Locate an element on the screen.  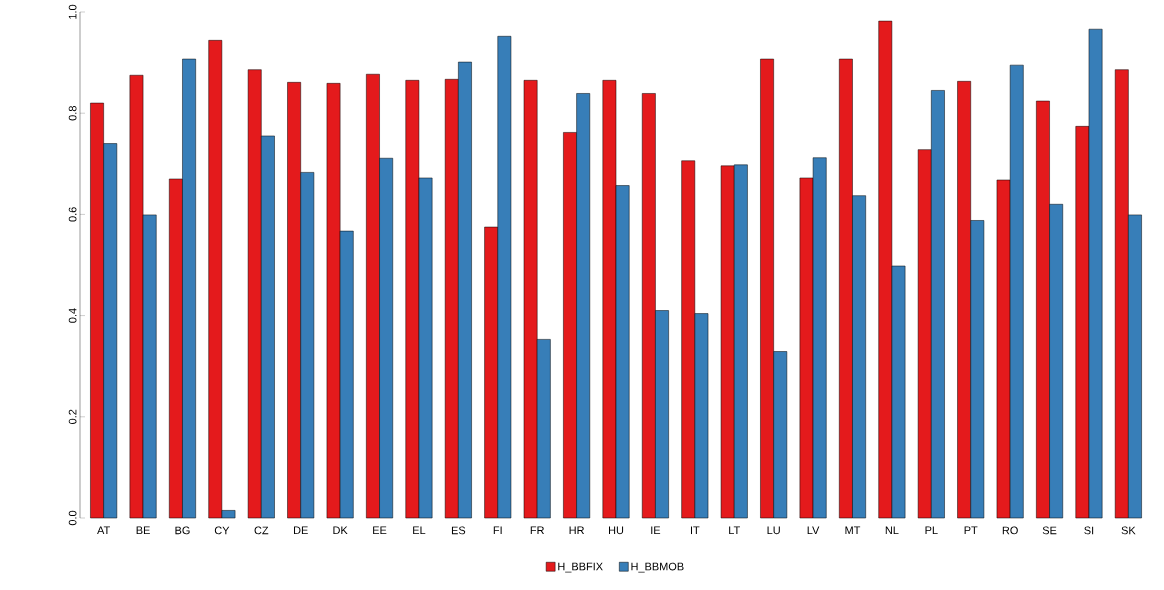
x-tick-label: EL is located at coordinates (419, 530).